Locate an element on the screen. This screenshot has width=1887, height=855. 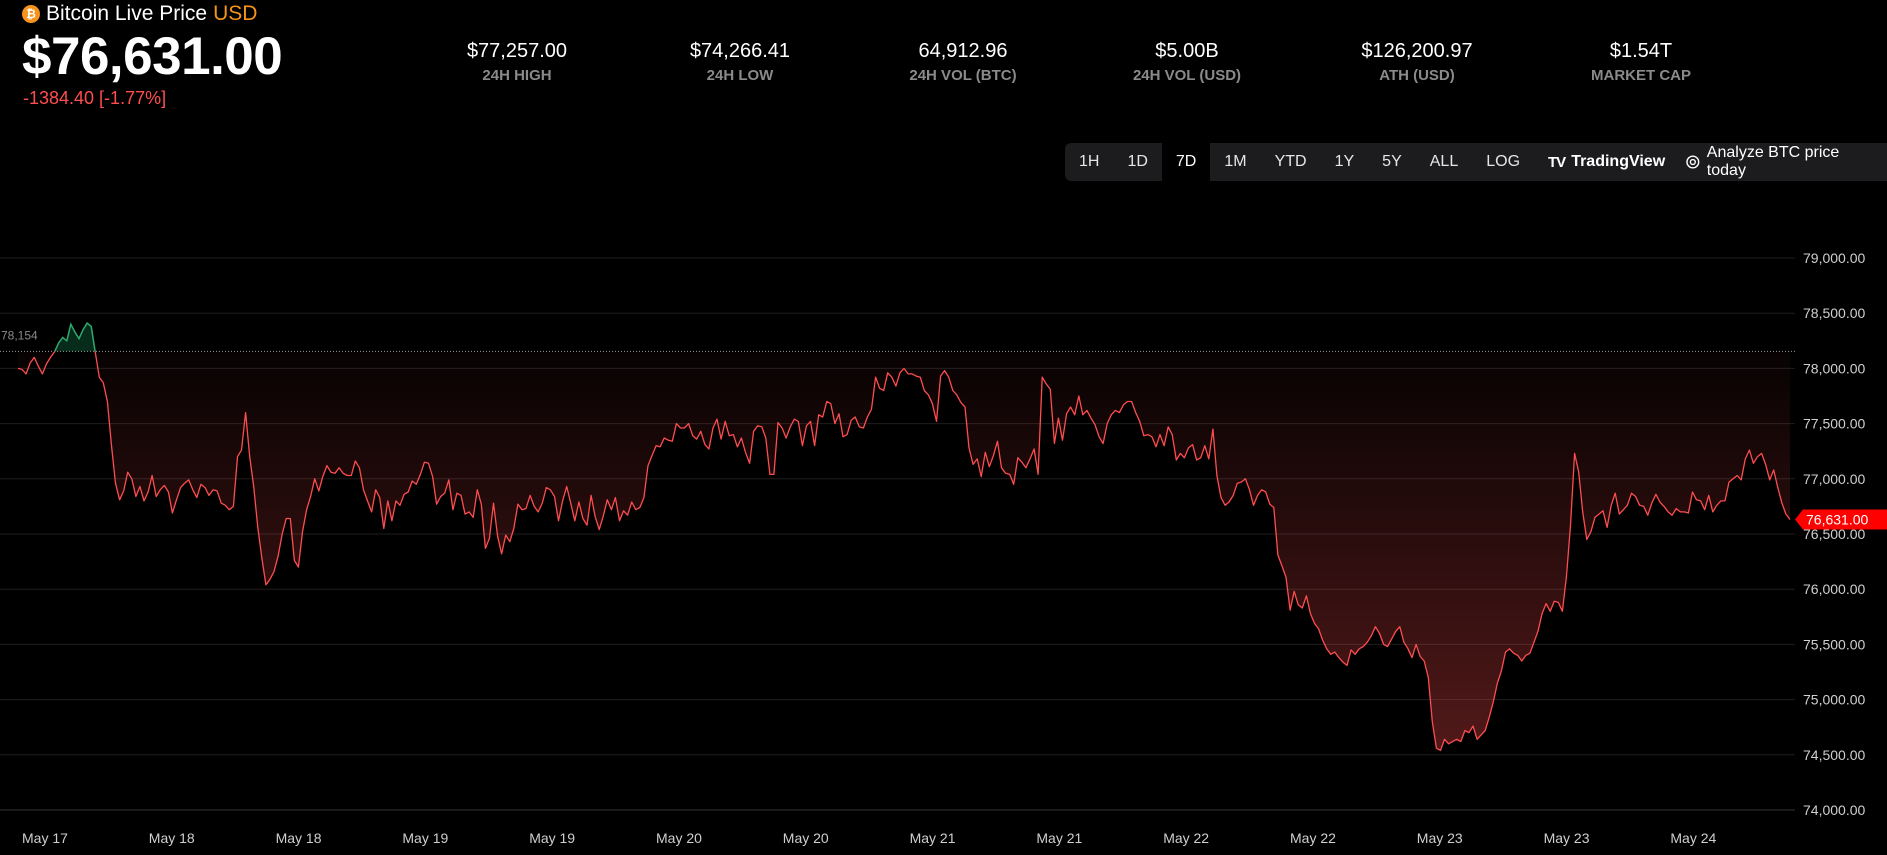
range-7d-button: 7D is located at coordinates (1186, 162).